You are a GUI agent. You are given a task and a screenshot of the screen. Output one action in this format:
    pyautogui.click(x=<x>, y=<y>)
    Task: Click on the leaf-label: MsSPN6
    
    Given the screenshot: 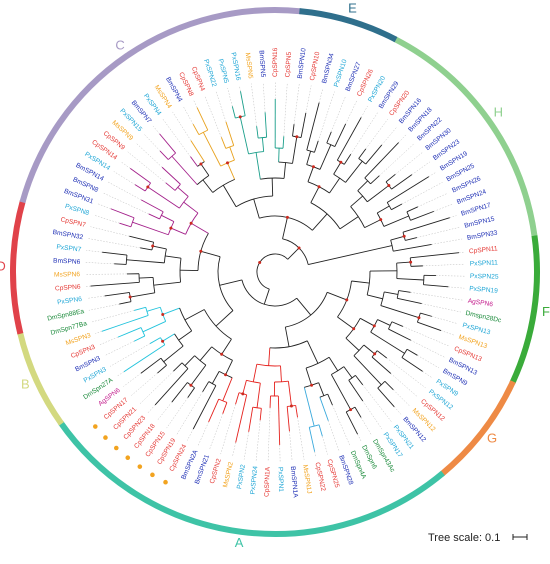 What is the action you would take?
    pyautogui.click(x=67, y=274)
    